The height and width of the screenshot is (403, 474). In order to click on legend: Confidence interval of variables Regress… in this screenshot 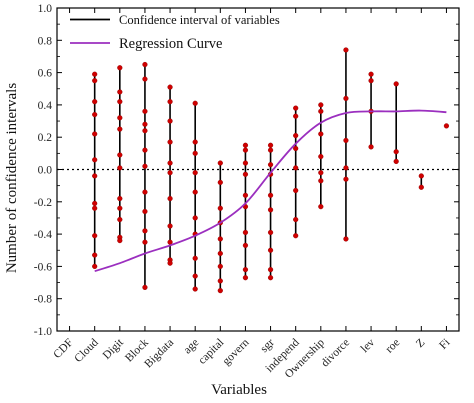, I will do `click(175, 32)`.